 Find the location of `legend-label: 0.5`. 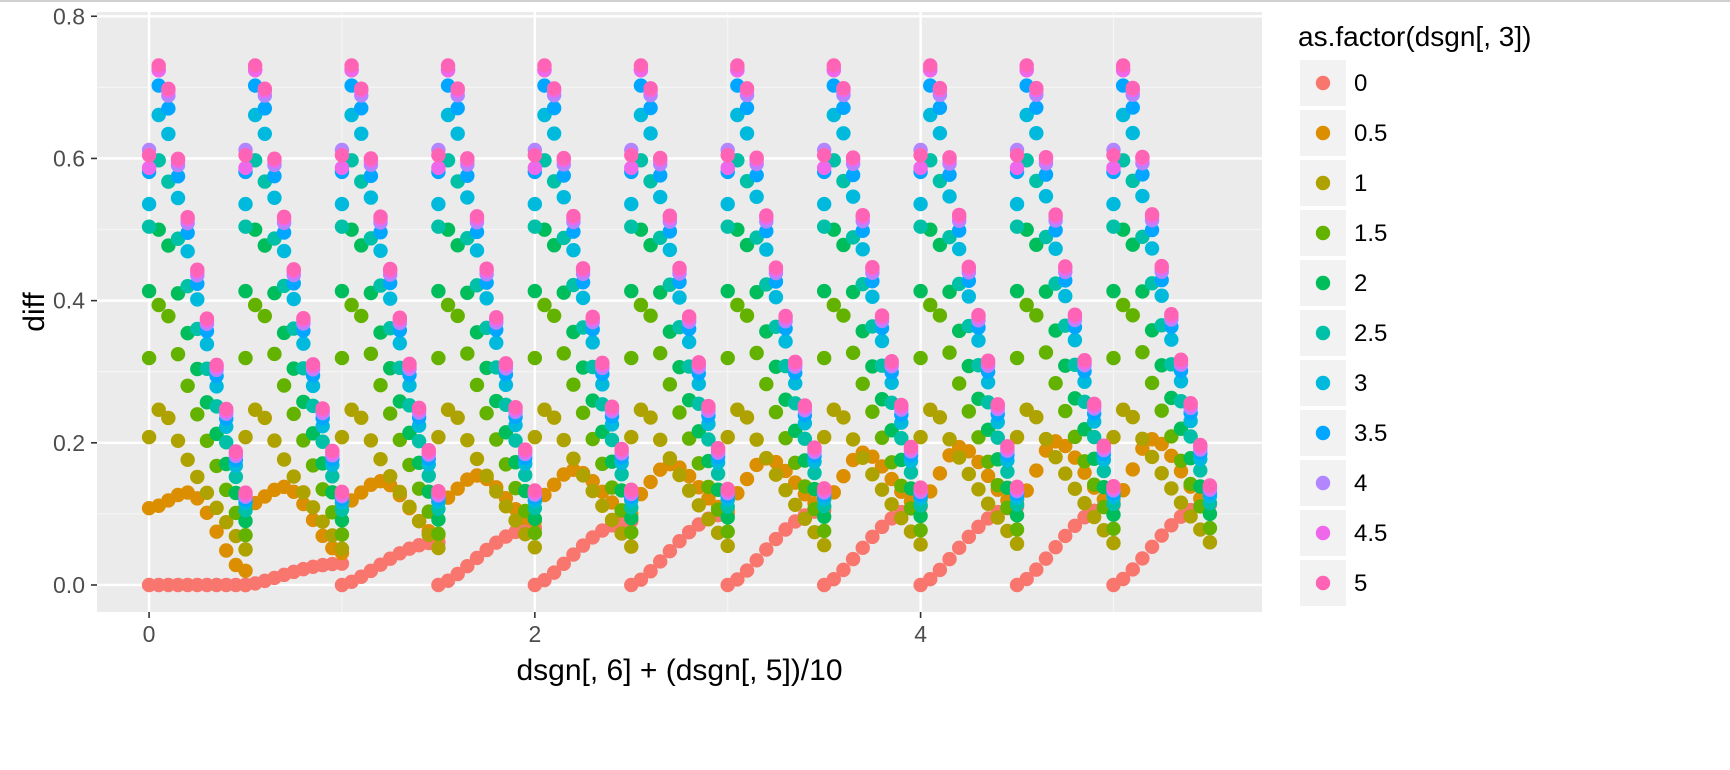

legend-label: 0.5 is located at coordinates (1370, 133).